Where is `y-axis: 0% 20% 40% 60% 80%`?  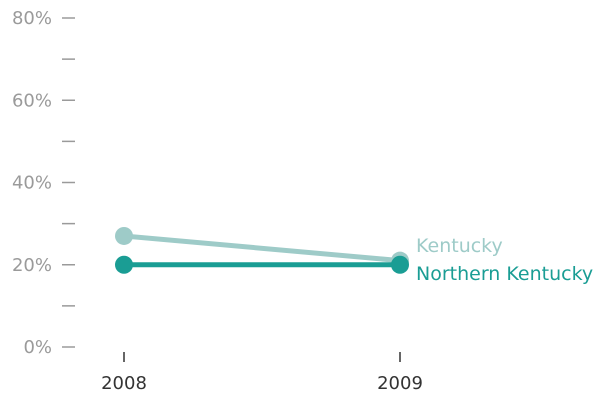 y-axis: 0% 20% 40% 60% 80% is located at coordinates (43, 183).